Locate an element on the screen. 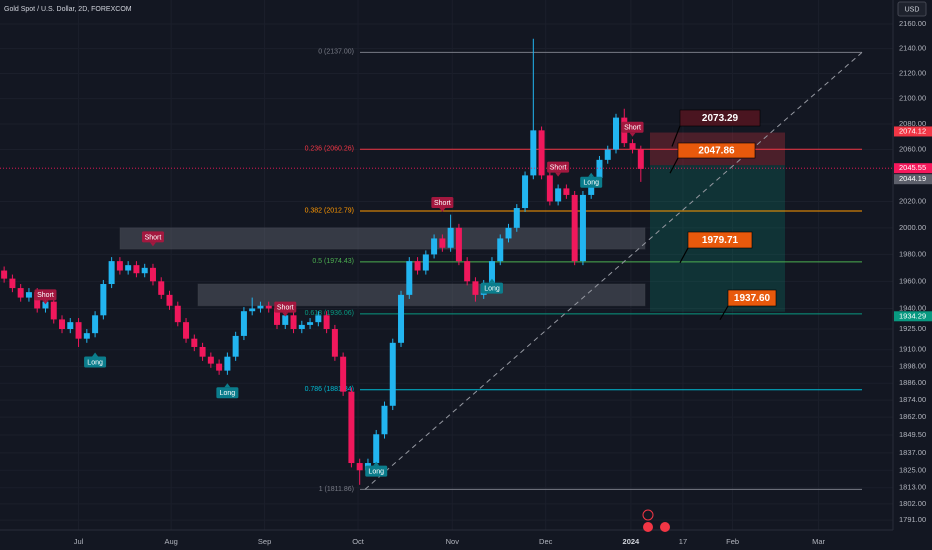 Image resolution: width=932 pixels, height=550 pixels. x-tick-label: Feb is located at coordinates (732, 541).